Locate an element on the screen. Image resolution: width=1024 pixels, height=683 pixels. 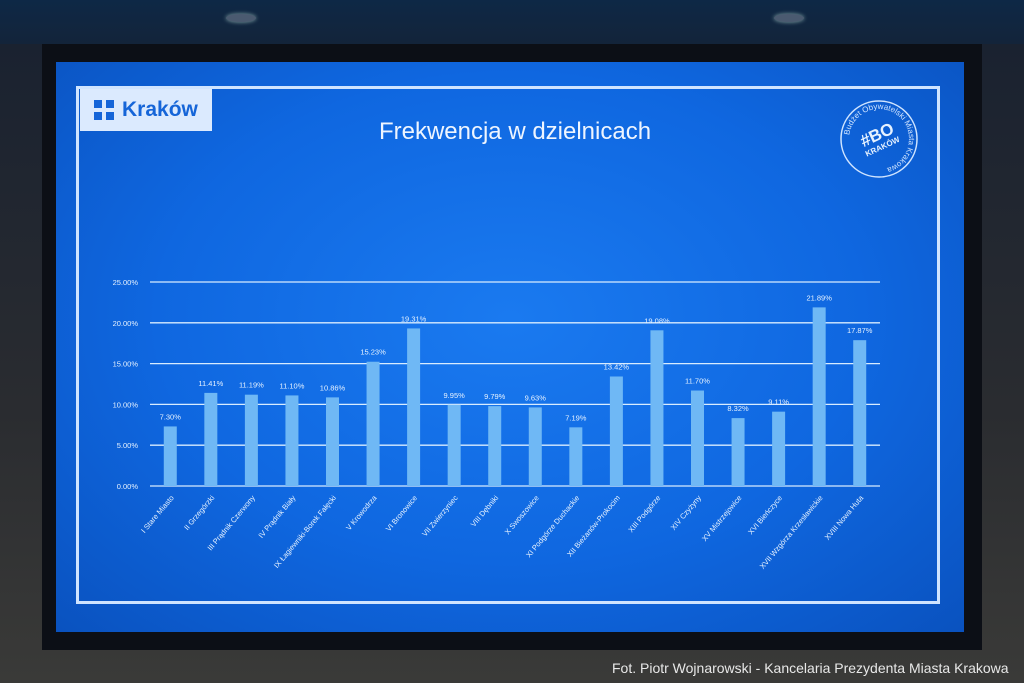
x-tick-label: XVI Bieńczyce is located at coordinates (765, 515).